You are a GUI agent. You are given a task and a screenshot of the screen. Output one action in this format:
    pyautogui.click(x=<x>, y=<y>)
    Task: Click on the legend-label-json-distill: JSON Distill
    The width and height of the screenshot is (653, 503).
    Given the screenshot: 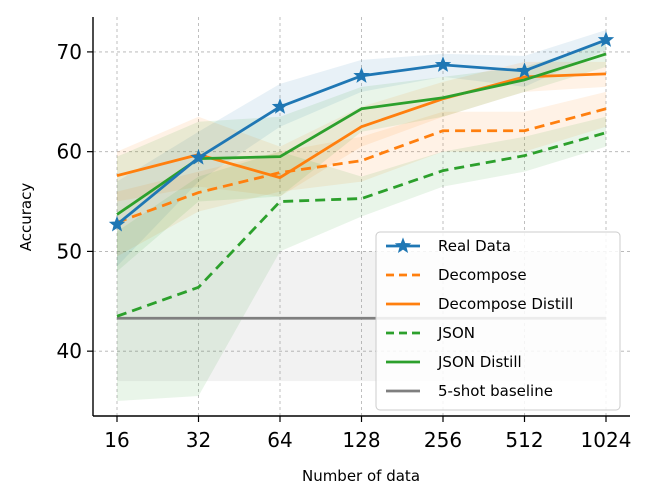 What is the action you would take?
    pyautogui.click(x=479, y=362)
    